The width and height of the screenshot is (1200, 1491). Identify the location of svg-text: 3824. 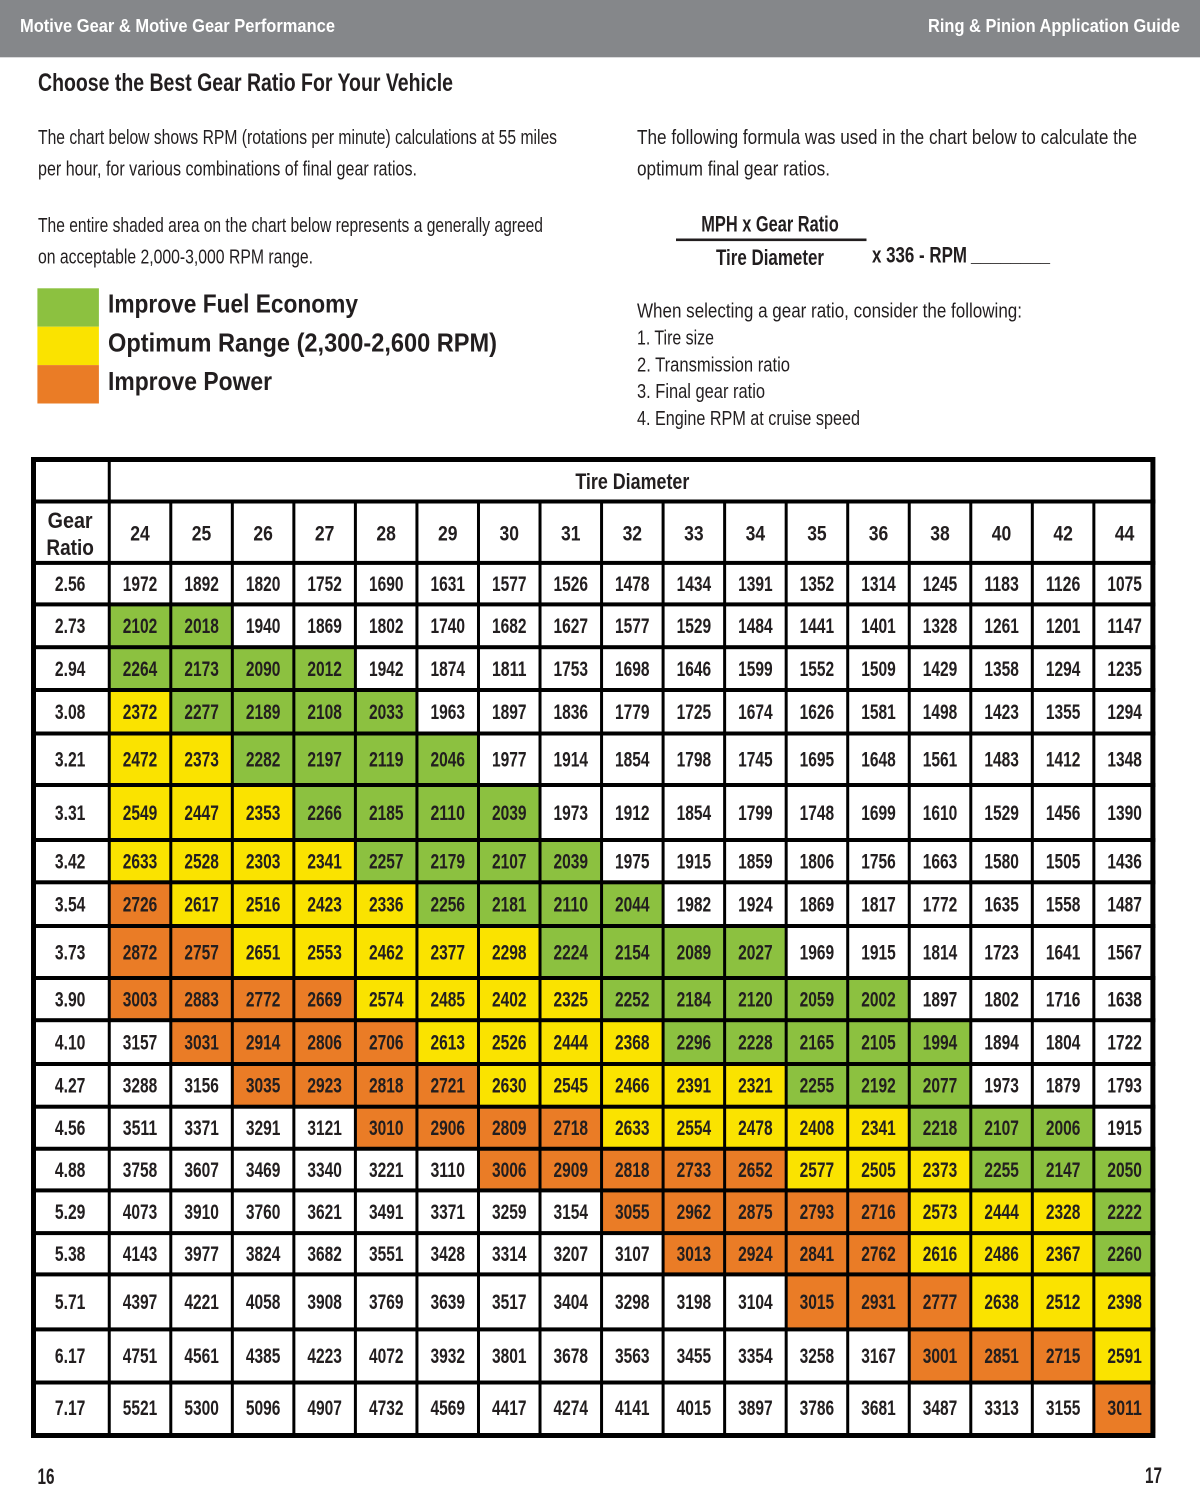
(263, 1254).